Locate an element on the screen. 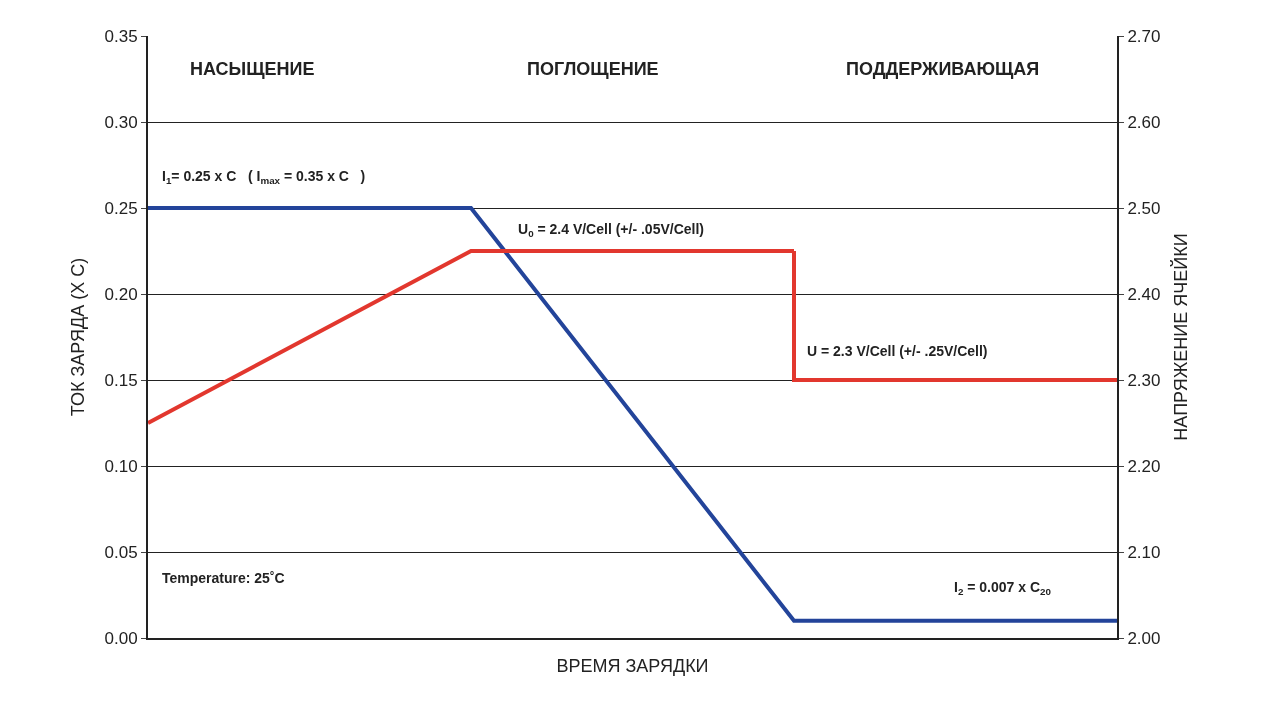  annotation: ПОГЛОЩЕНИЕ is located at coordinates (593, 69).